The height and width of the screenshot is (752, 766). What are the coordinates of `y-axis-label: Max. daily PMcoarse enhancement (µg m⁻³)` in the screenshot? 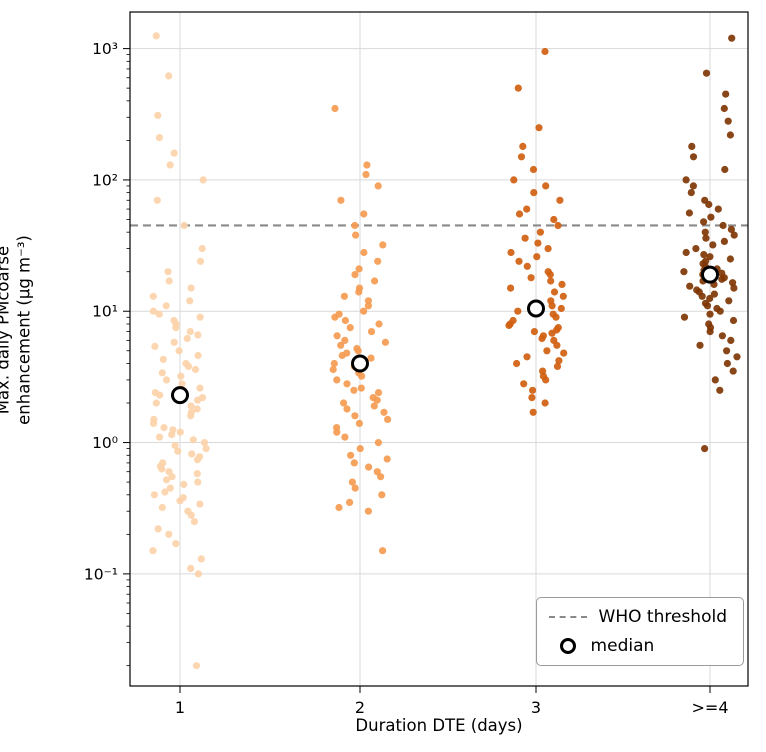 It's located at (17, 330).